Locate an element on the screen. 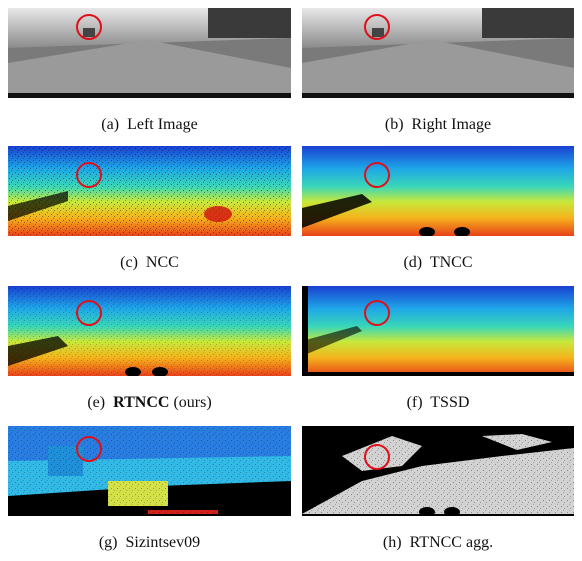 Image resolution: width=582 pixels, height=561 pixels. caption-h: (h) RTNCC agg. is located at coordinates (438, 542).